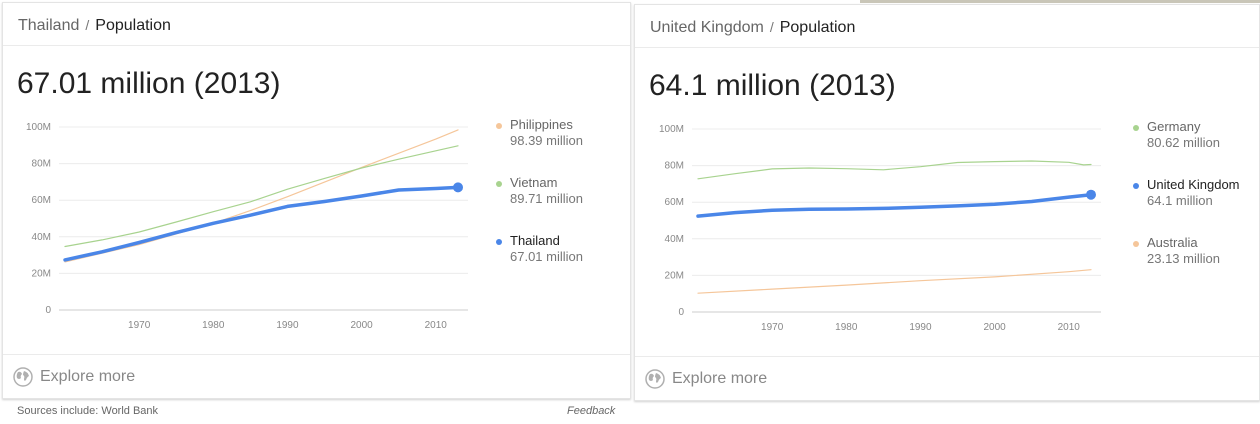 The height and width of the screenshot is (424, 1260). Describe the element at coordinates (499, 126) in the screenshot. I see `legend-dot-philippines` at that location.